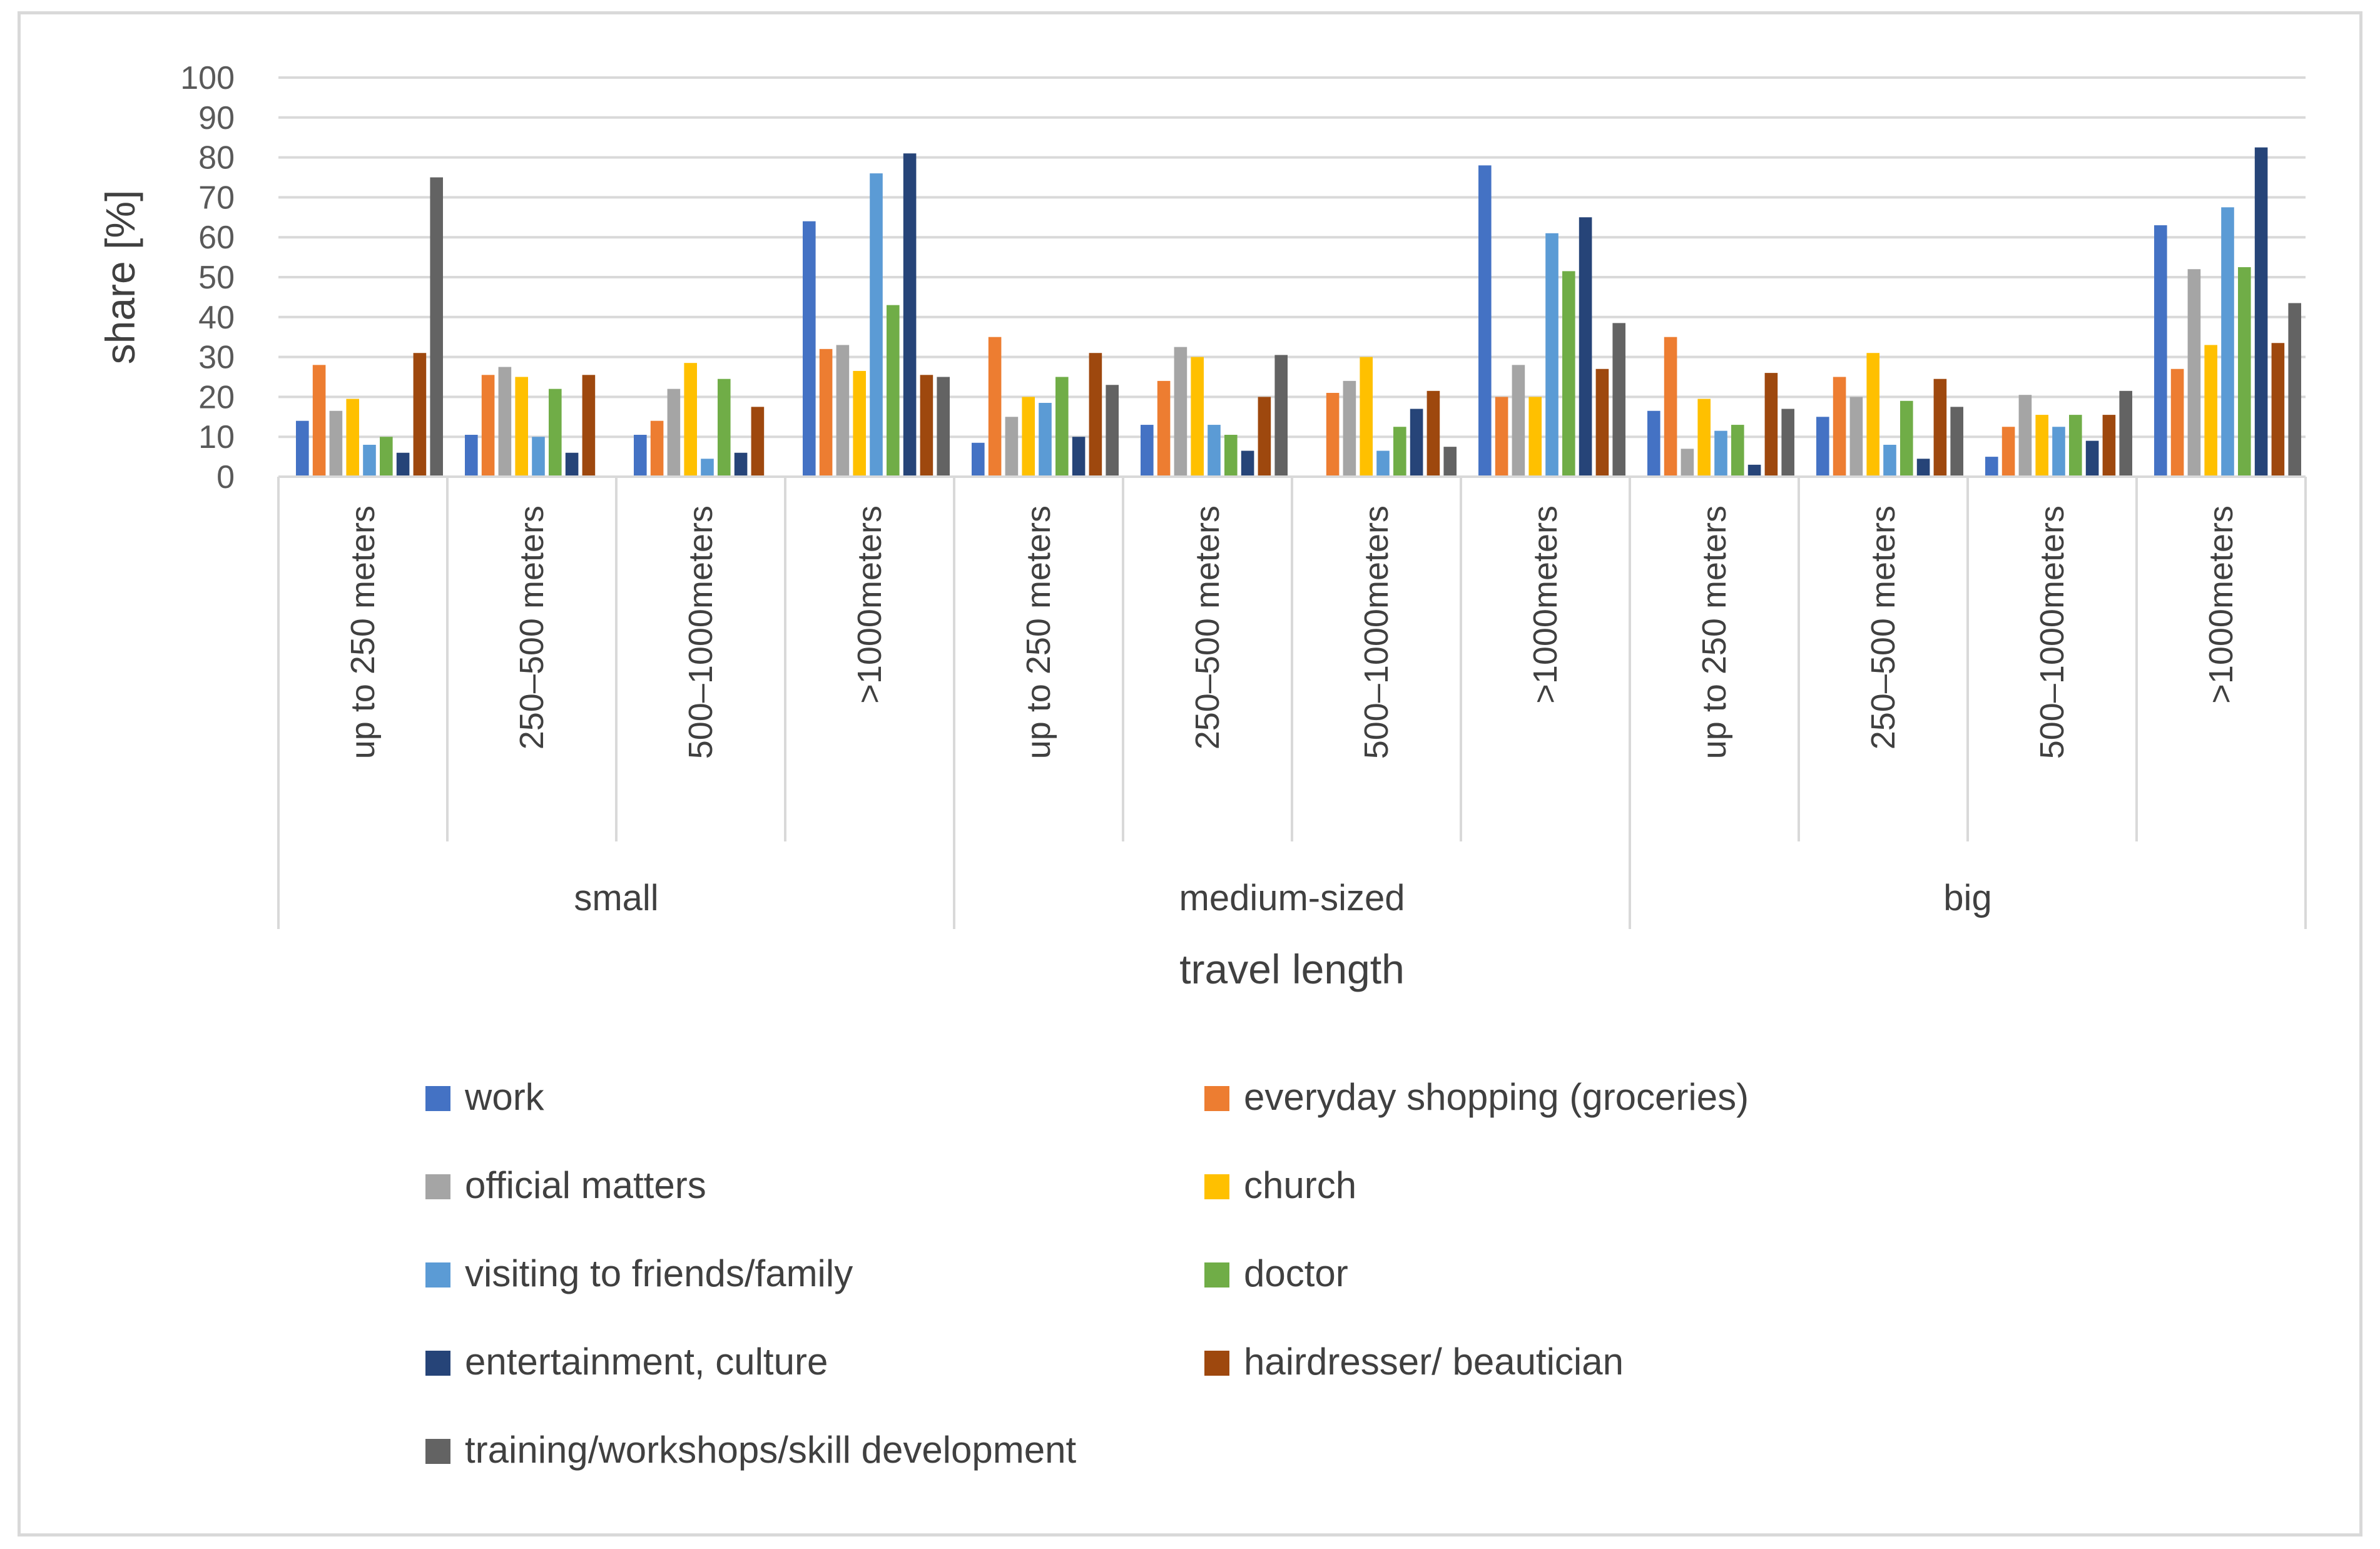 The image size is (2380, 1549). I want to click on y-tick-label: 100, so click(207, 78).